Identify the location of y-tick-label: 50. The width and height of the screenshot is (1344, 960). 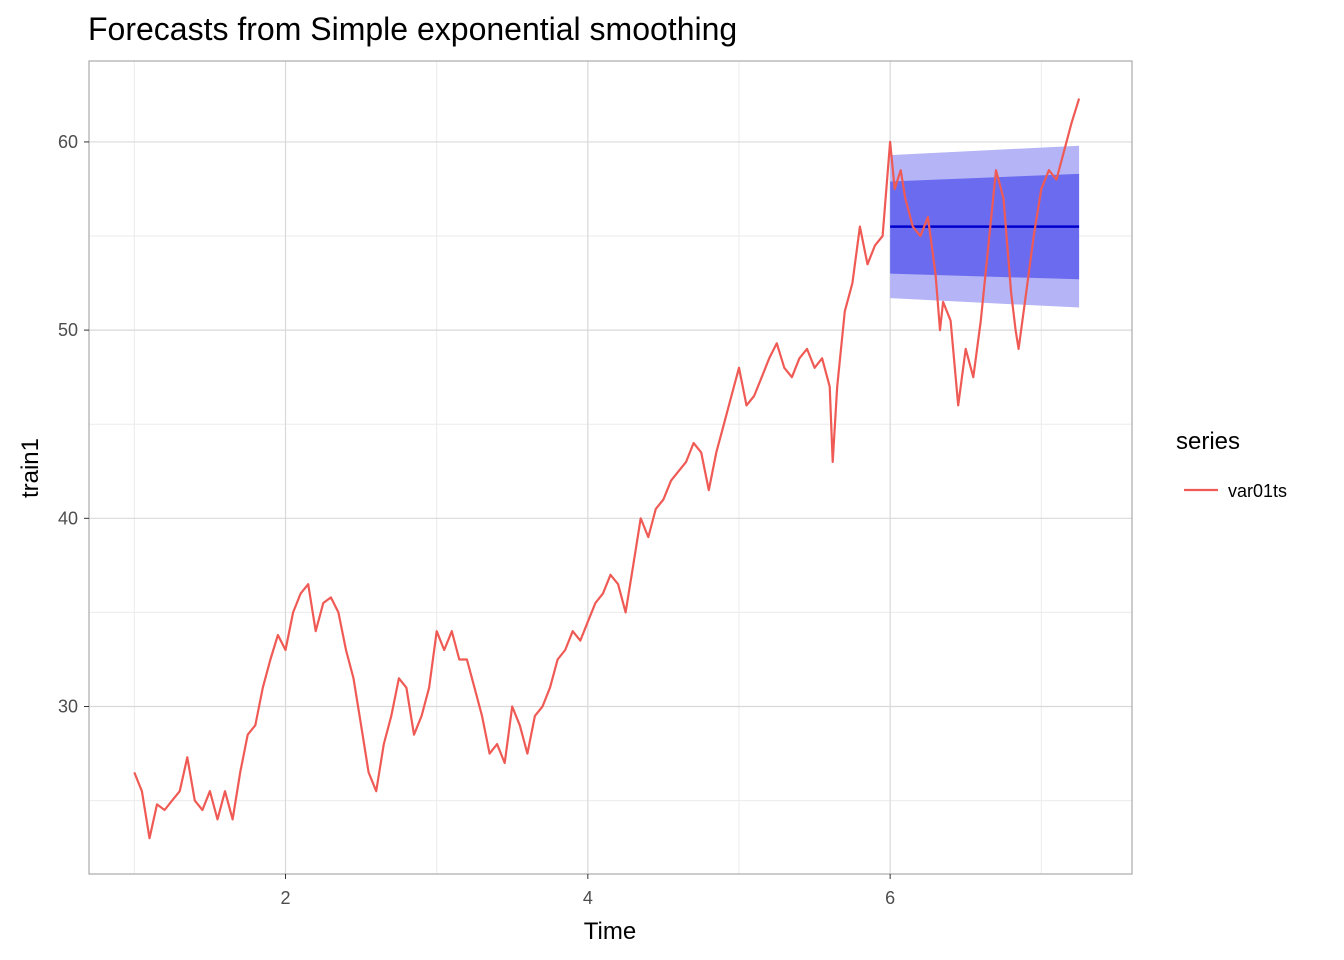
(68, 330).